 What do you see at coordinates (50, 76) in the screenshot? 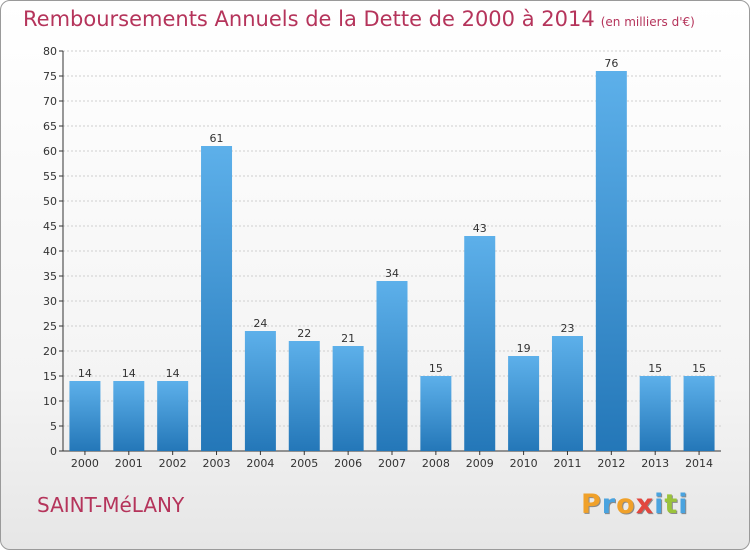
I see `y-tick-label: 75` at bounding box center [50, 76].